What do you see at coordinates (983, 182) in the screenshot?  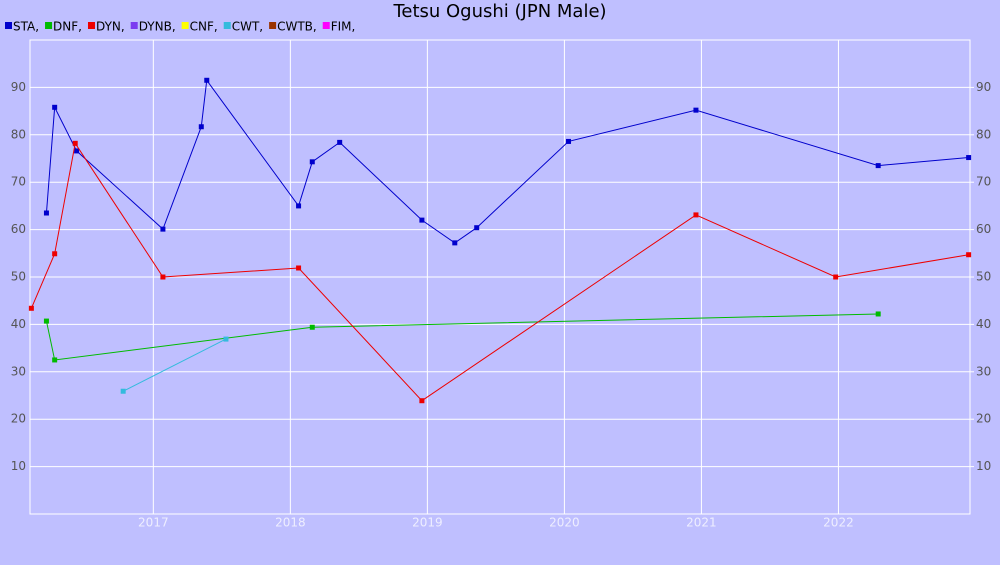 I see `y2-tick-label: 70` at bounding box center [983, 182].